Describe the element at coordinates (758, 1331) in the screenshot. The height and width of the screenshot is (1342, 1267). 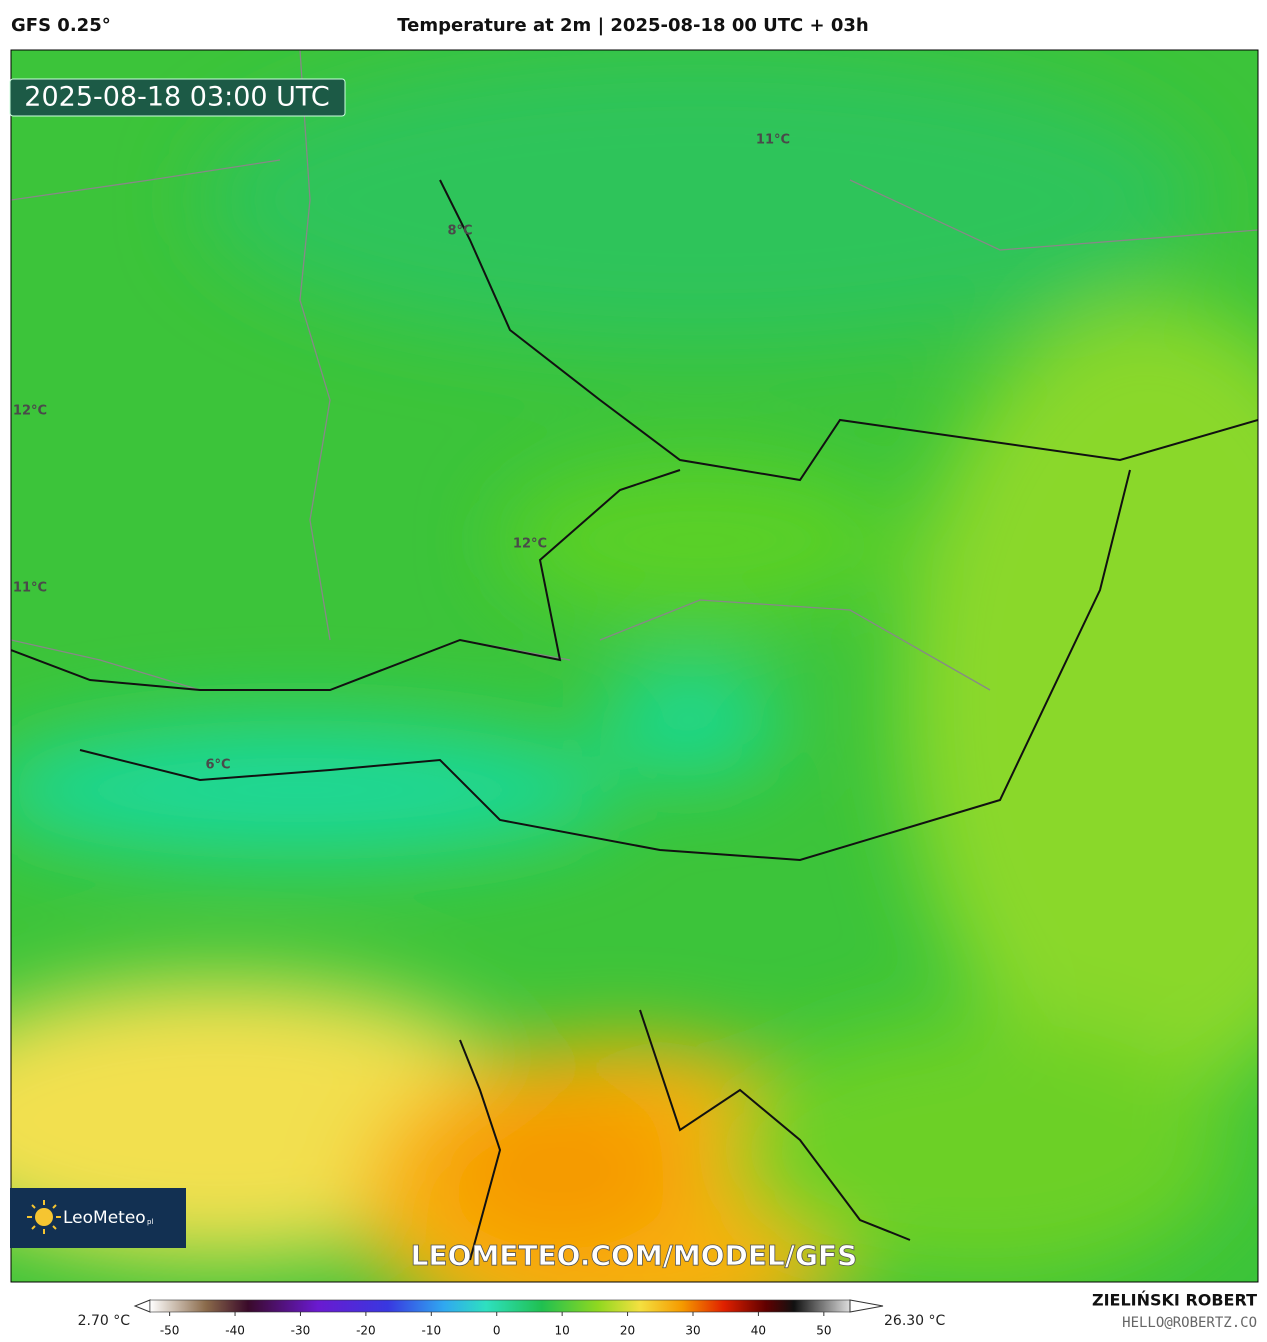
I see `colorbar-tick-label: 40` at that location.